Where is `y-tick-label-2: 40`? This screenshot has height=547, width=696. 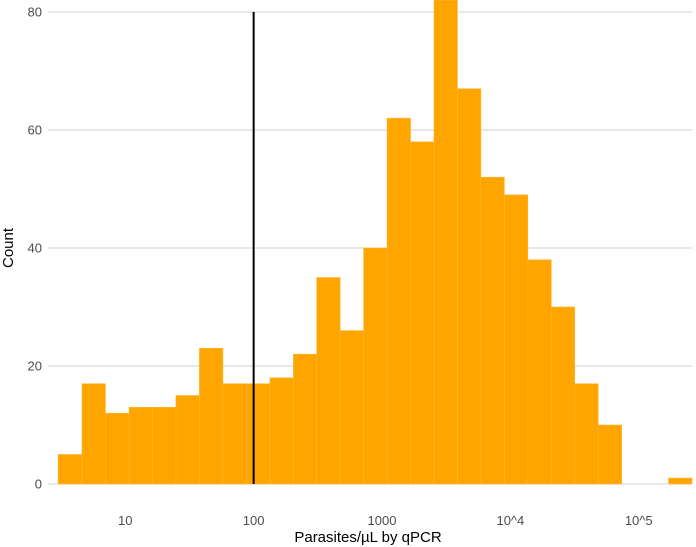 y-tick-label-2: 40 is located at coordinates (35, 248).